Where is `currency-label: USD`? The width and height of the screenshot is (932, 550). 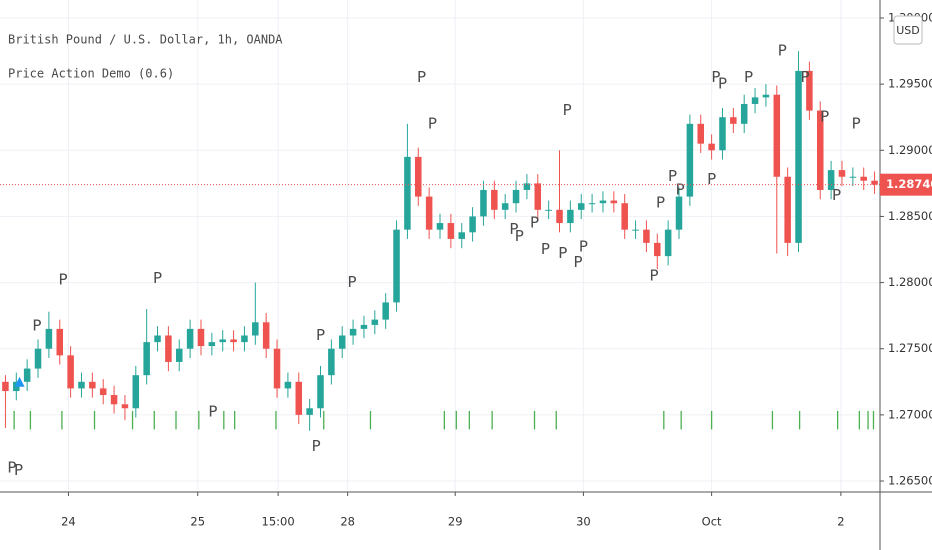 currency-label: USD is located at coordinates (908, 30).